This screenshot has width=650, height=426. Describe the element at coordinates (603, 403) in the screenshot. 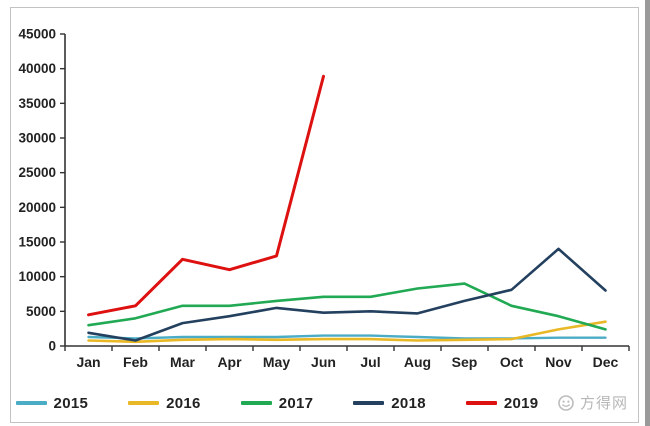

I see `watermark-text: 方得网` at that location.